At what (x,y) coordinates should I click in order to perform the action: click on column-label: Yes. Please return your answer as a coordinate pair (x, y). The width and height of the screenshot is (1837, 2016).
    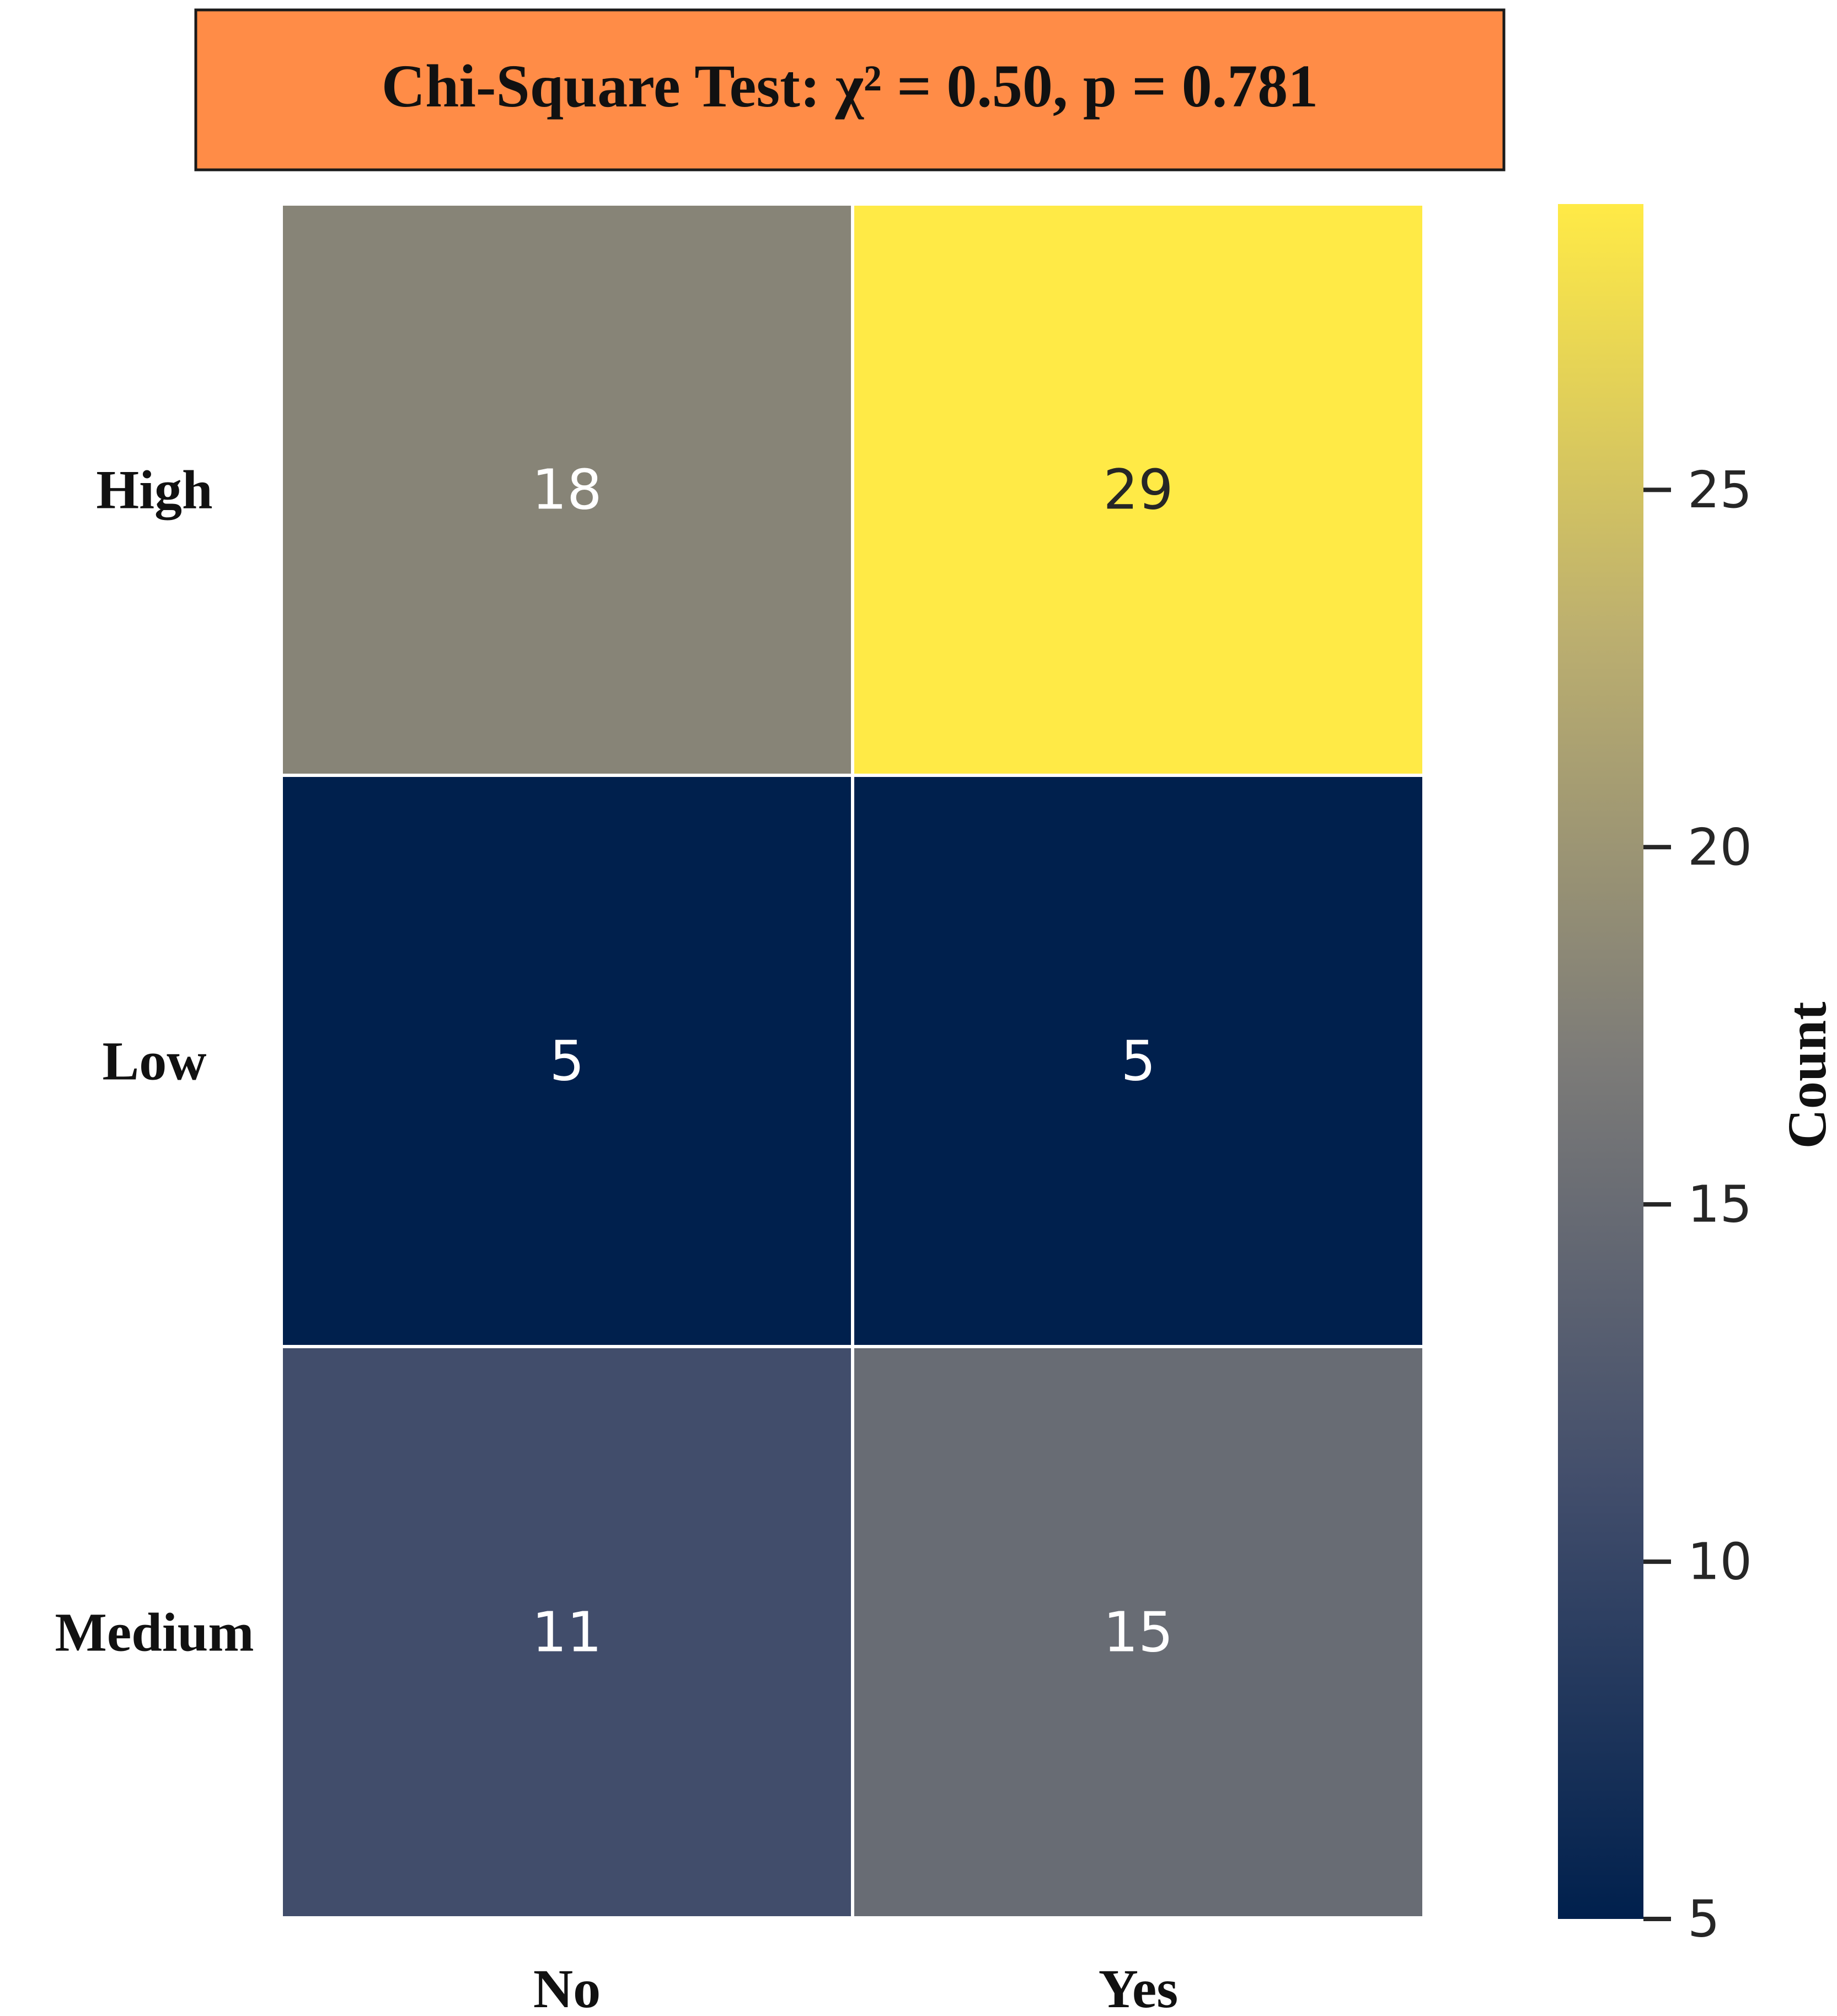
    Looking at the image, I should click on (1138, 1987).